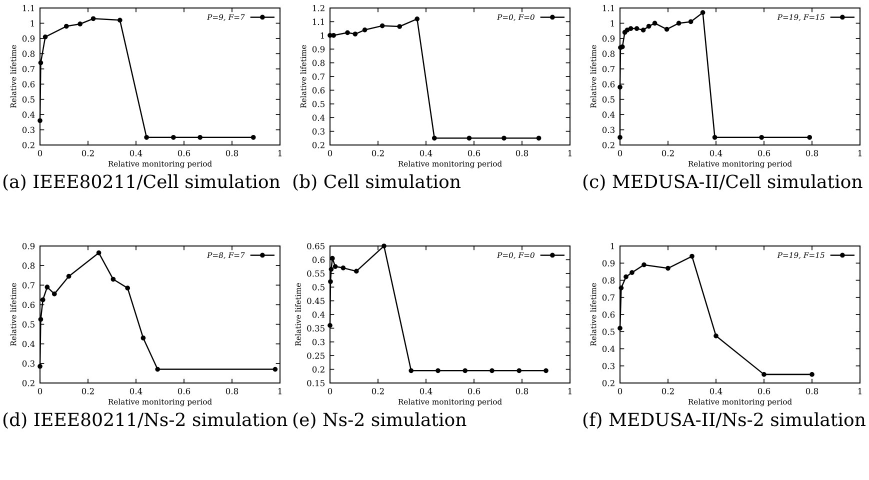 The width and height of the screenshot is (869, 480). Describe the element at coordinates (764, 391) in the screenshot. I see `x-tick-label: 0.6` at that location.